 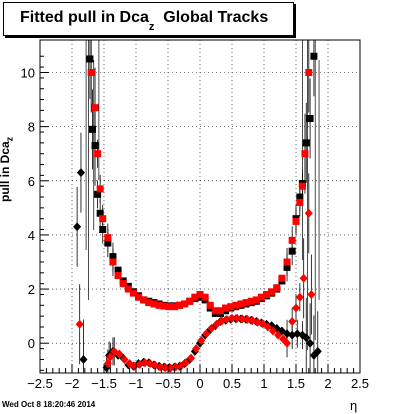 I want to click on y-tick-label: 6, so click(x=31, y=181).